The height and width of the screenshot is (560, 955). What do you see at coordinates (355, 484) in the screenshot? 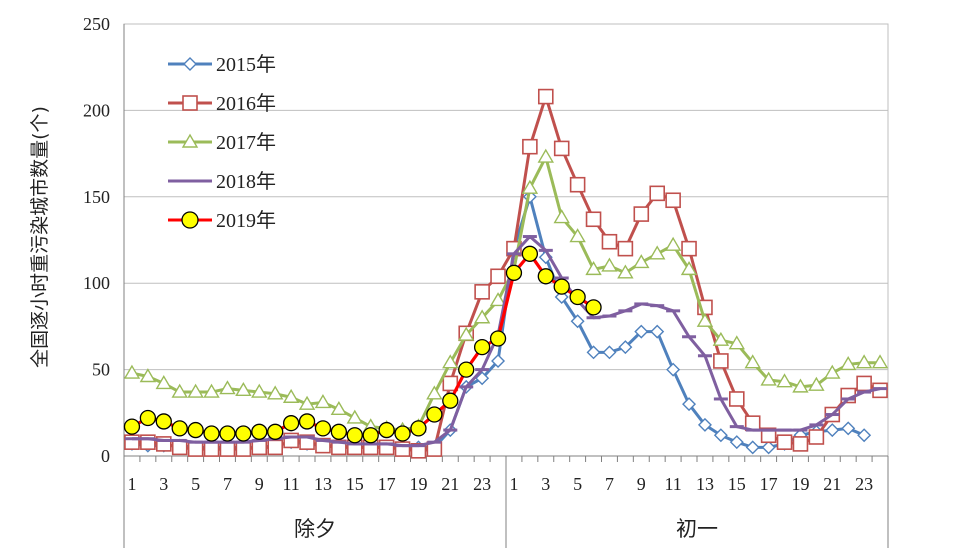
I see `x-tick-label: 15` at bounding box center [355, 484].